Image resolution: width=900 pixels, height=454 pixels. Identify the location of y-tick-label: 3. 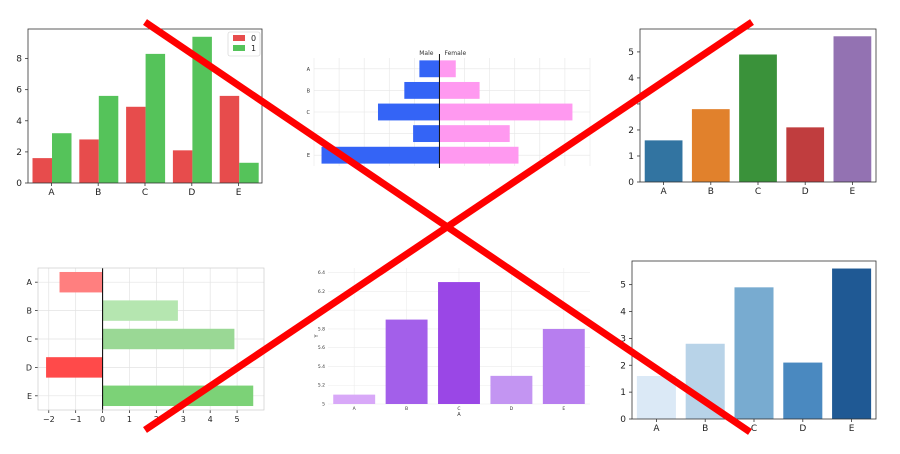
(623, 339).